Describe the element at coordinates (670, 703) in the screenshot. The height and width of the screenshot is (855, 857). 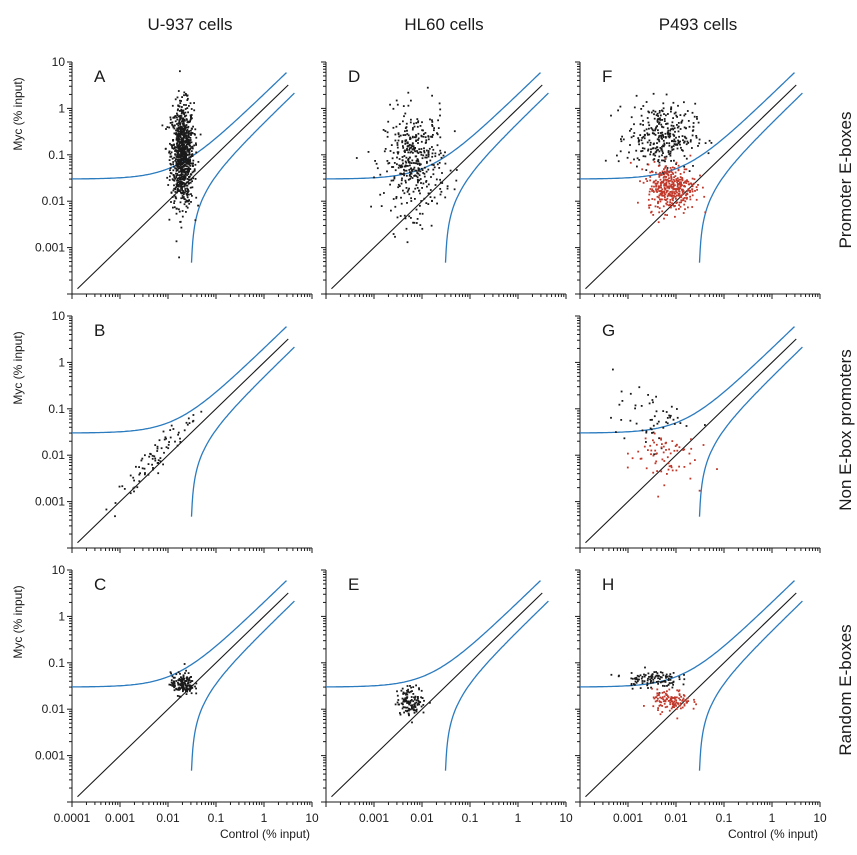
I see `scatter-series` at that location.